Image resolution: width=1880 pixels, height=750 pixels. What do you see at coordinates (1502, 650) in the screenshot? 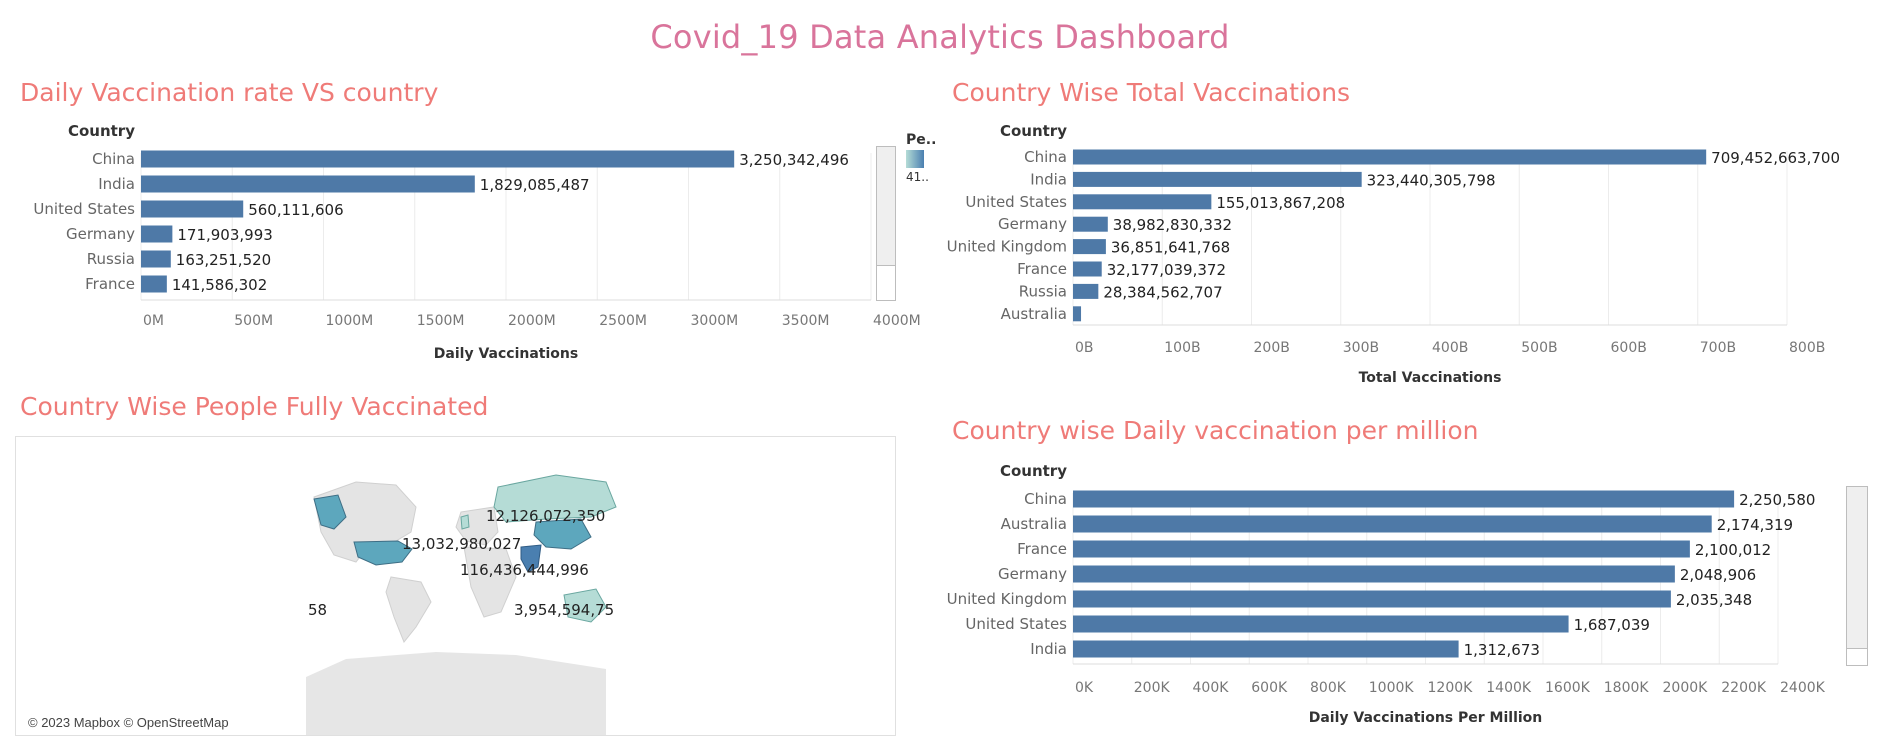
I see `data-label: 1,312,673` at bounding box center [1502, 650].